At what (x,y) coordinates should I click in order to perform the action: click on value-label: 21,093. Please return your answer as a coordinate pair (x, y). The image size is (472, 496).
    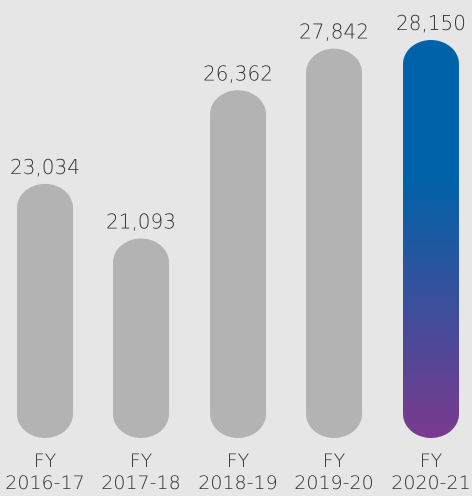
    Looking at the image, I should click on (141, 221).